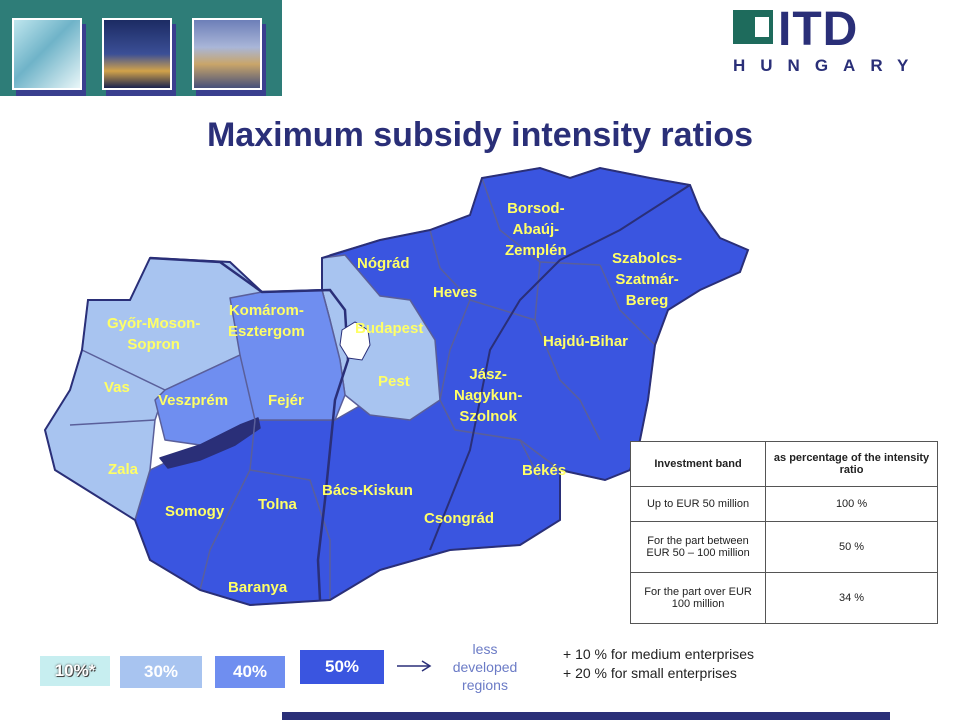  What do you see at coordinates (355, 341) in the screenshot?
I see `budapest-area` at bounding box center [355, 341].